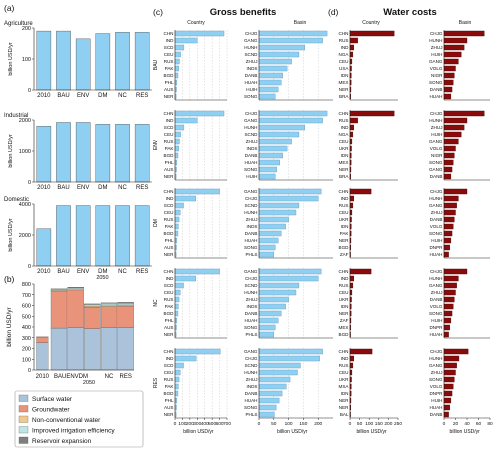 This screenshot has height=451, width=500. What do you see at coordinates (344, 365) in the screenshot?
I see `d-country-category-label: RUS` at bounding box center [344, 365].